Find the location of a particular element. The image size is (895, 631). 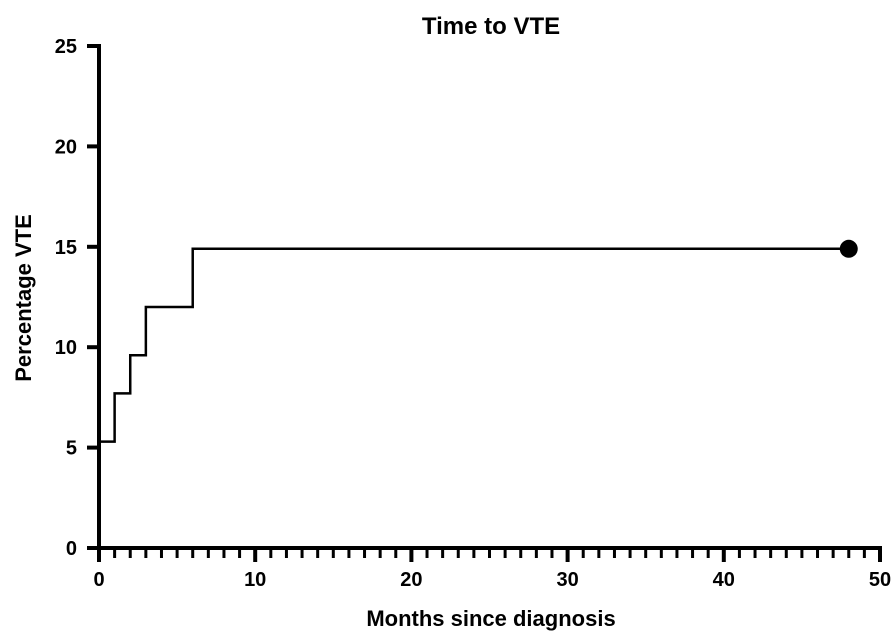

x-tick-label: 50 is located at coordinates (880, 580).